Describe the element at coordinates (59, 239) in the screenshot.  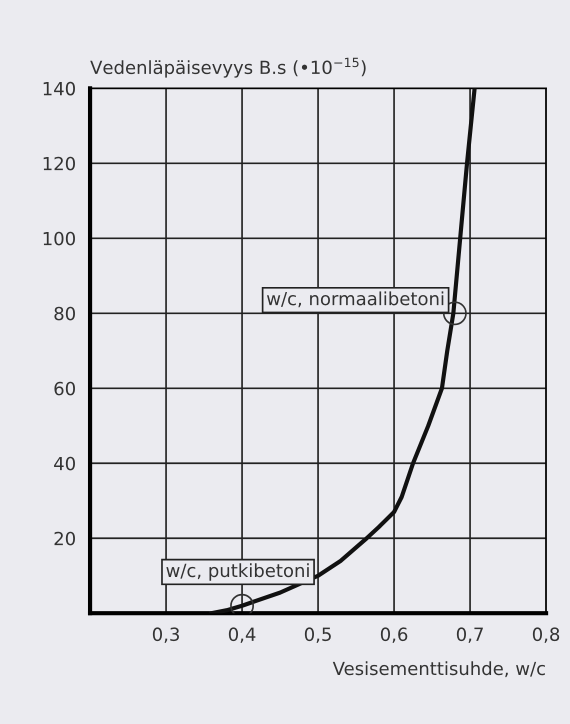
I see `y-tick-label: 100` at that location.